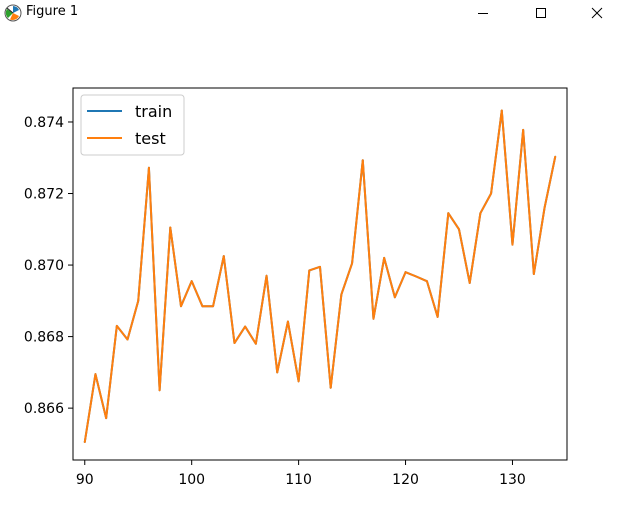  Describe the element at coordinates (52, 11) in the screenshot. I see `window-title: Figure 1` at that location.